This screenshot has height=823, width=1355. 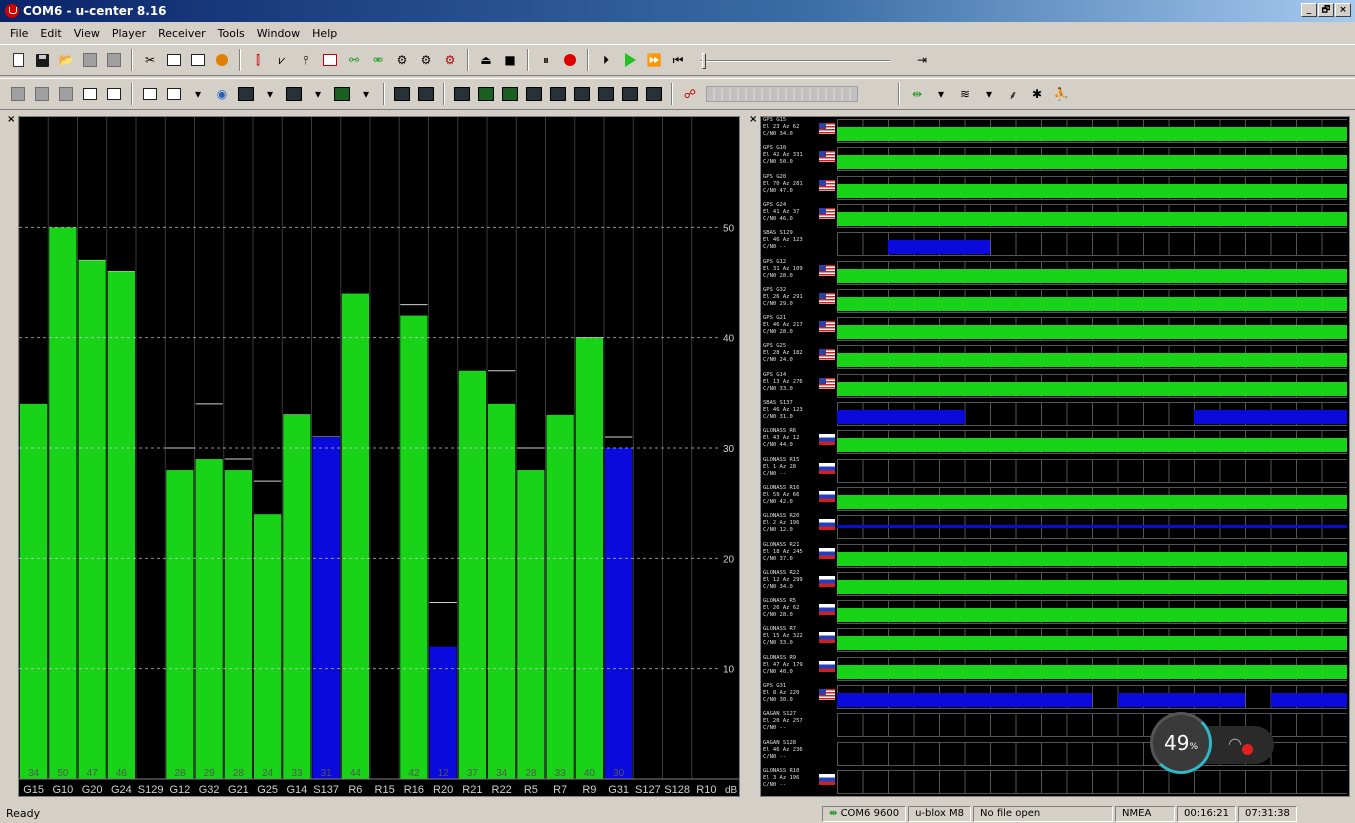 I want to click on record-icon, so click(x=570, y=60).